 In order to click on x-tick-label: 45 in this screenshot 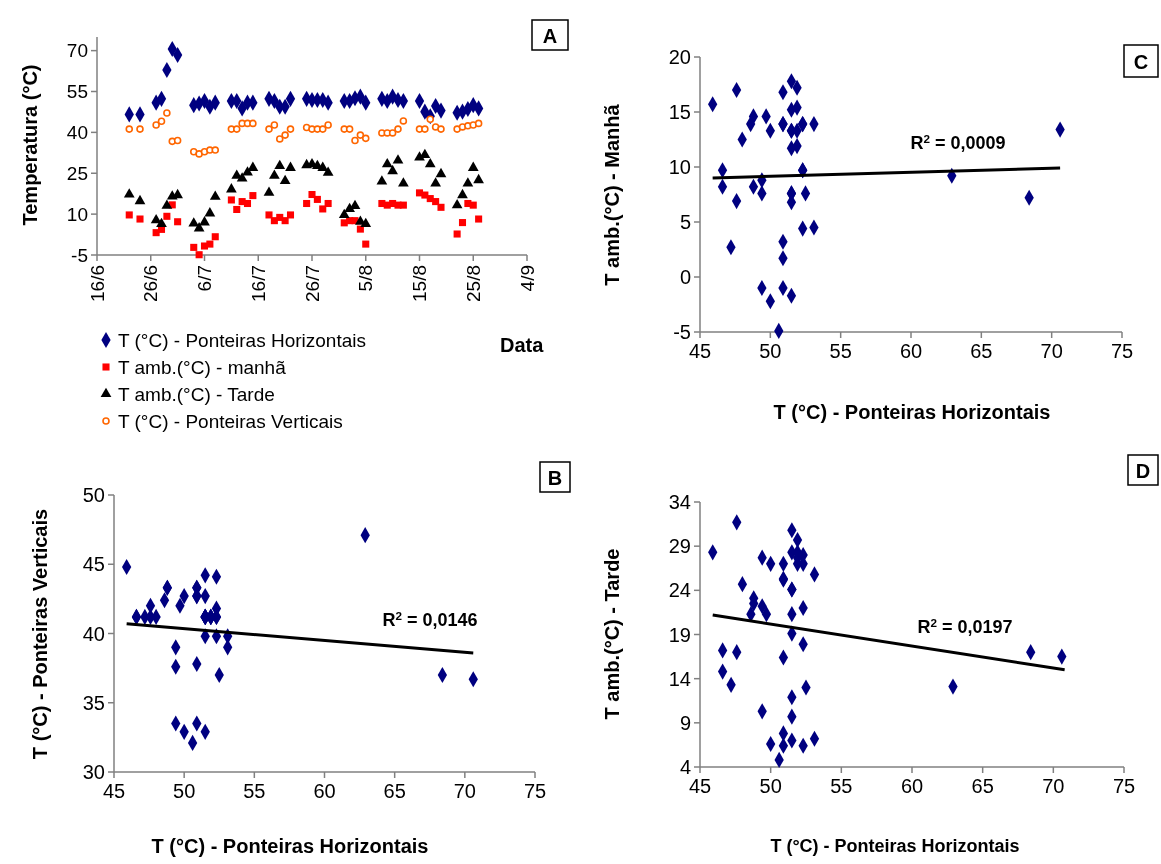, I will do `click(114, 791)`.